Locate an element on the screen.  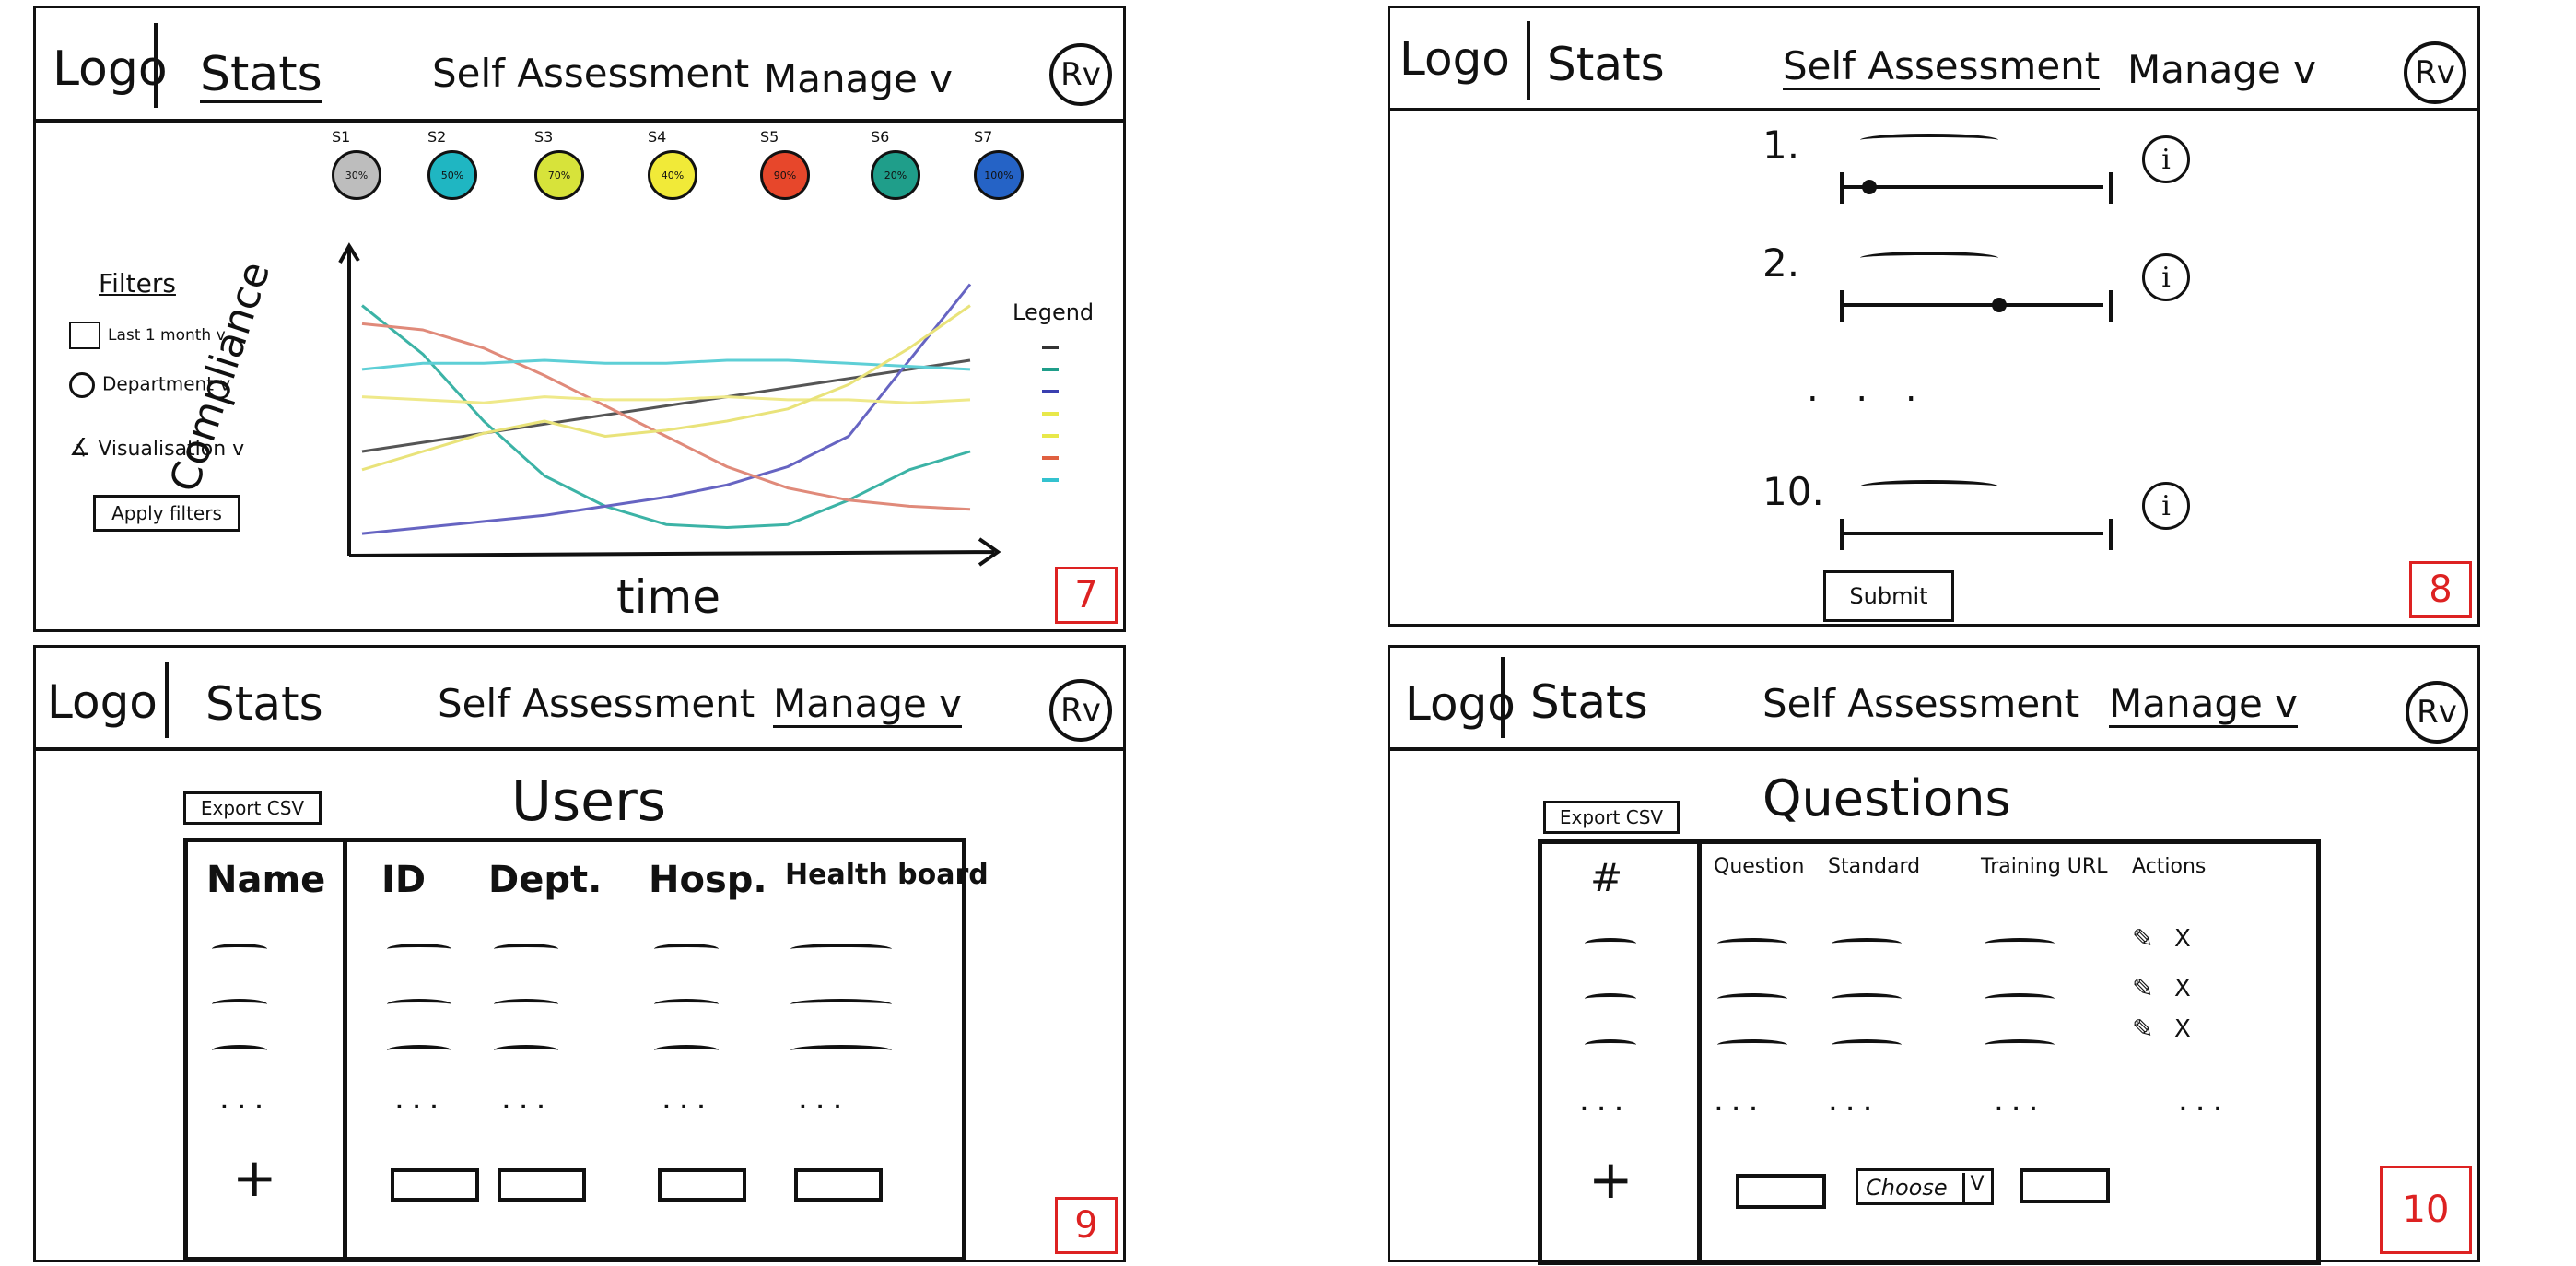
stat-circle-value: 70% is located at coordinates (559, 175).